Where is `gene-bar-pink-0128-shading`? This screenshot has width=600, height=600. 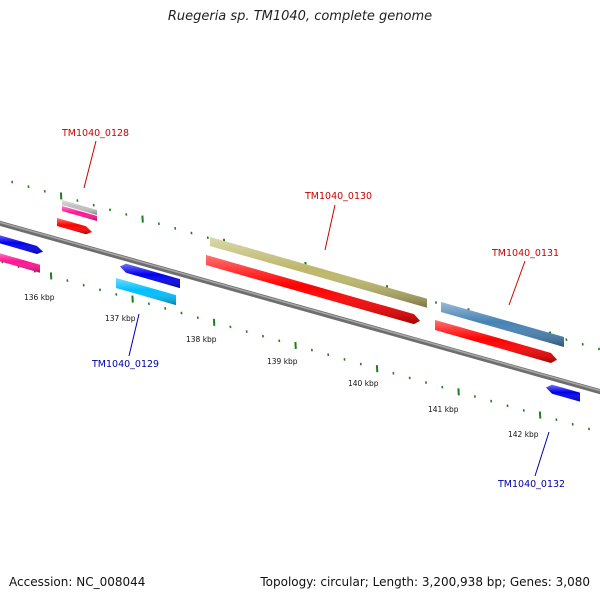
gene-bar-pink-0128-shading is located at coordinates (79, 213).